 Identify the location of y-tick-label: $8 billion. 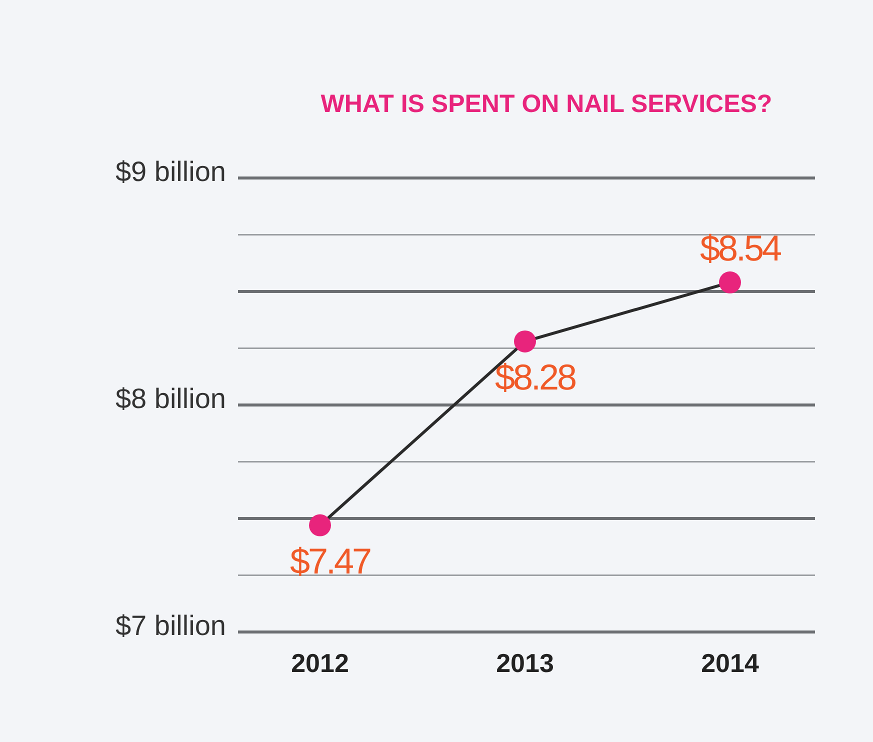
(170, 398).